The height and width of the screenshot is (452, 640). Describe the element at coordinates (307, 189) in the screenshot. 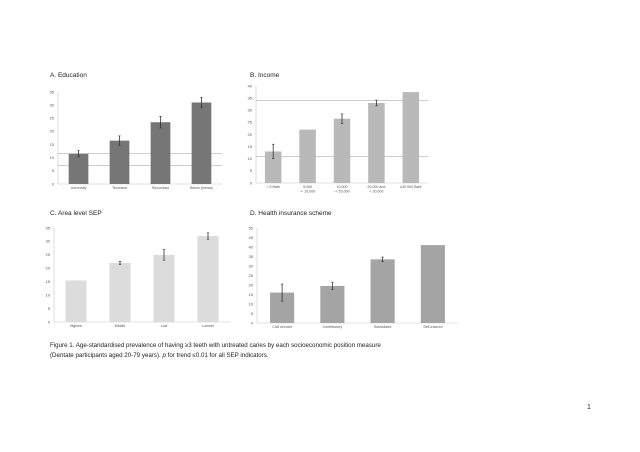

I see `x-tick-label: 5,000 -< 10,000` at that location.